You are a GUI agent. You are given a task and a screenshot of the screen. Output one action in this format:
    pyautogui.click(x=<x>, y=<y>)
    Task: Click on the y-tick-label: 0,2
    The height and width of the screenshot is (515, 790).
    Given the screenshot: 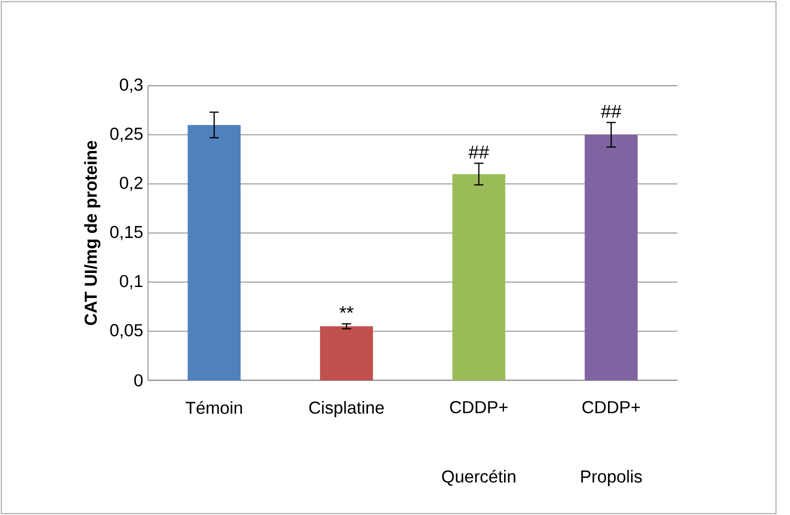 What is the action you would take?
    pyautogui.click(x=131, y=184)
    